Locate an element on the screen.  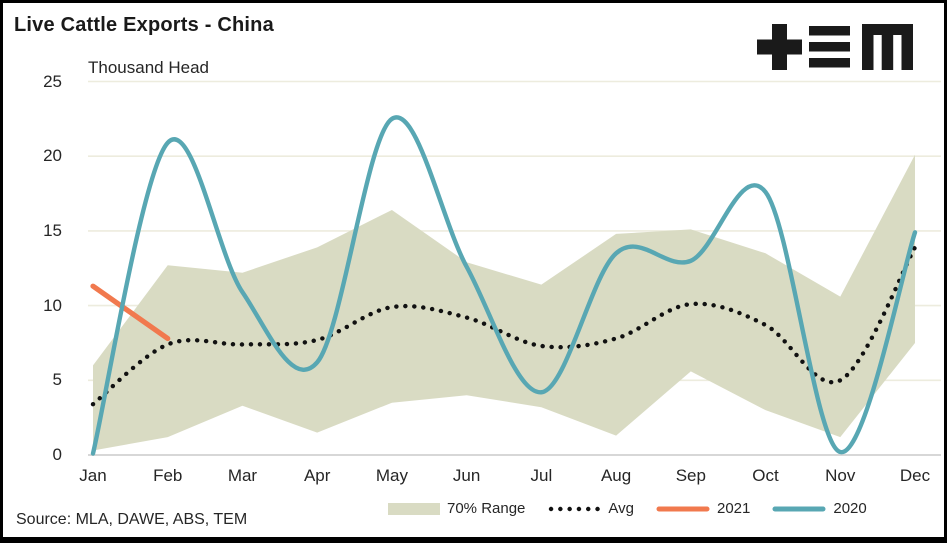
legend-label-avg: Avg is located at coordinates (621, 508).